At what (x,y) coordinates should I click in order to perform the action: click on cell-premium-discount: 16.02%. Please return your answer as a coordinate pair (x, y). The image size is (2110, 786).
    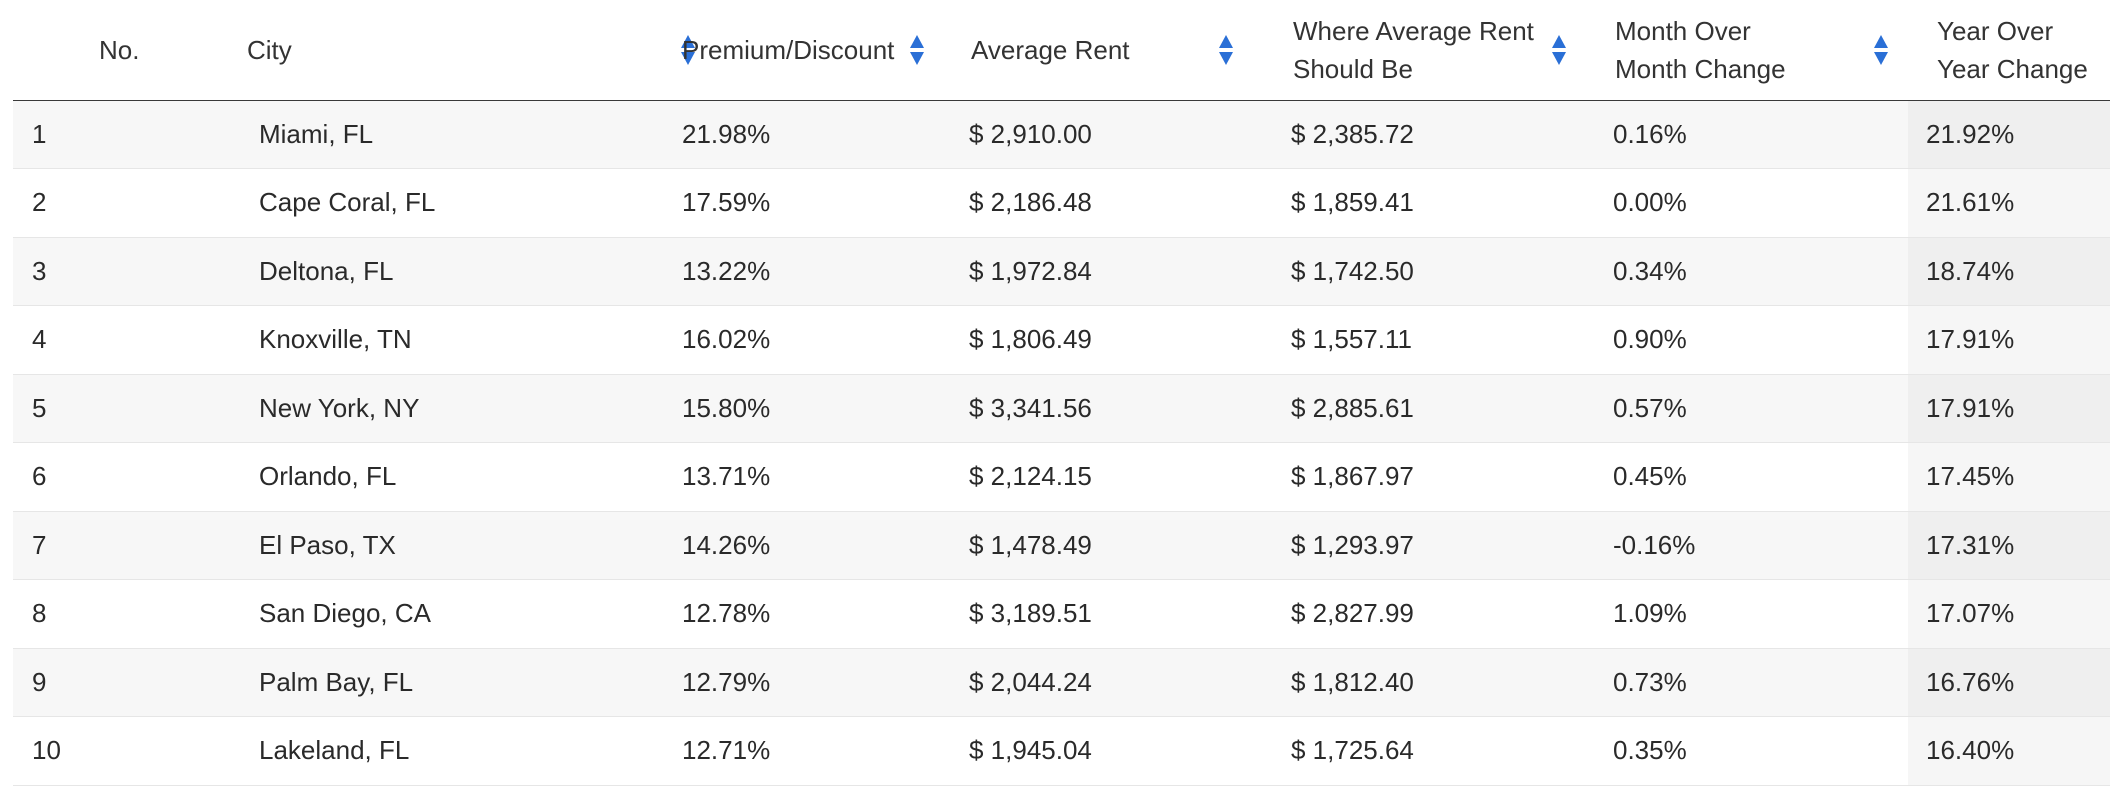
    Looking at the image, I should click on (798, 340).